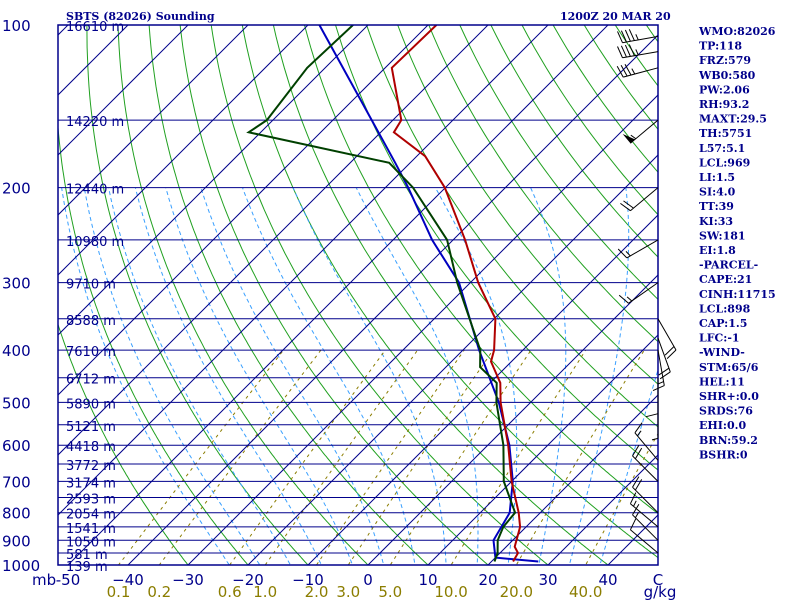 This screenshot has height=600, width=800. I want to click on wind-barbs, so click(646, 295).